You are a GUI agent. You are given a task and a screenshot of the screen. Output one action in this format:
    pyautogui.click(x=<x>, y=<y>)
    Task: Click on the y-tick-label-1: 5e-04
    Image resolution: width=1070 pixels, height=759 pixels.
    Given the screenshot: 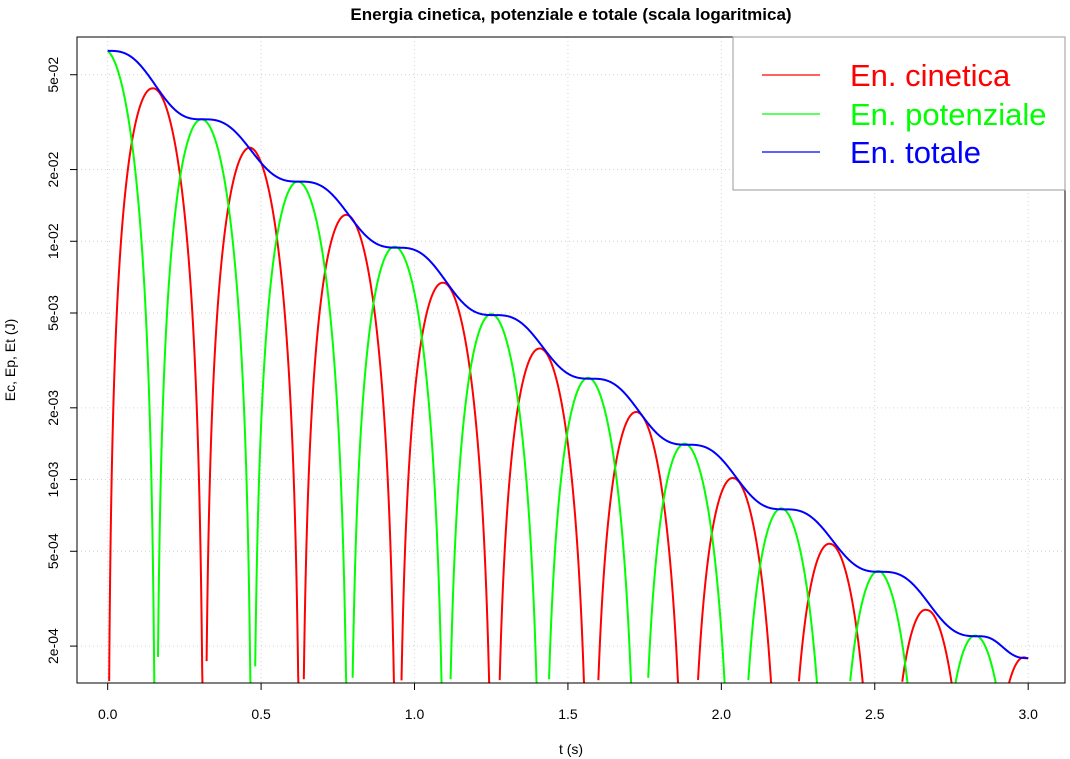 What is the action you would take?
    pyautogui.click(x=53, y=551)
    